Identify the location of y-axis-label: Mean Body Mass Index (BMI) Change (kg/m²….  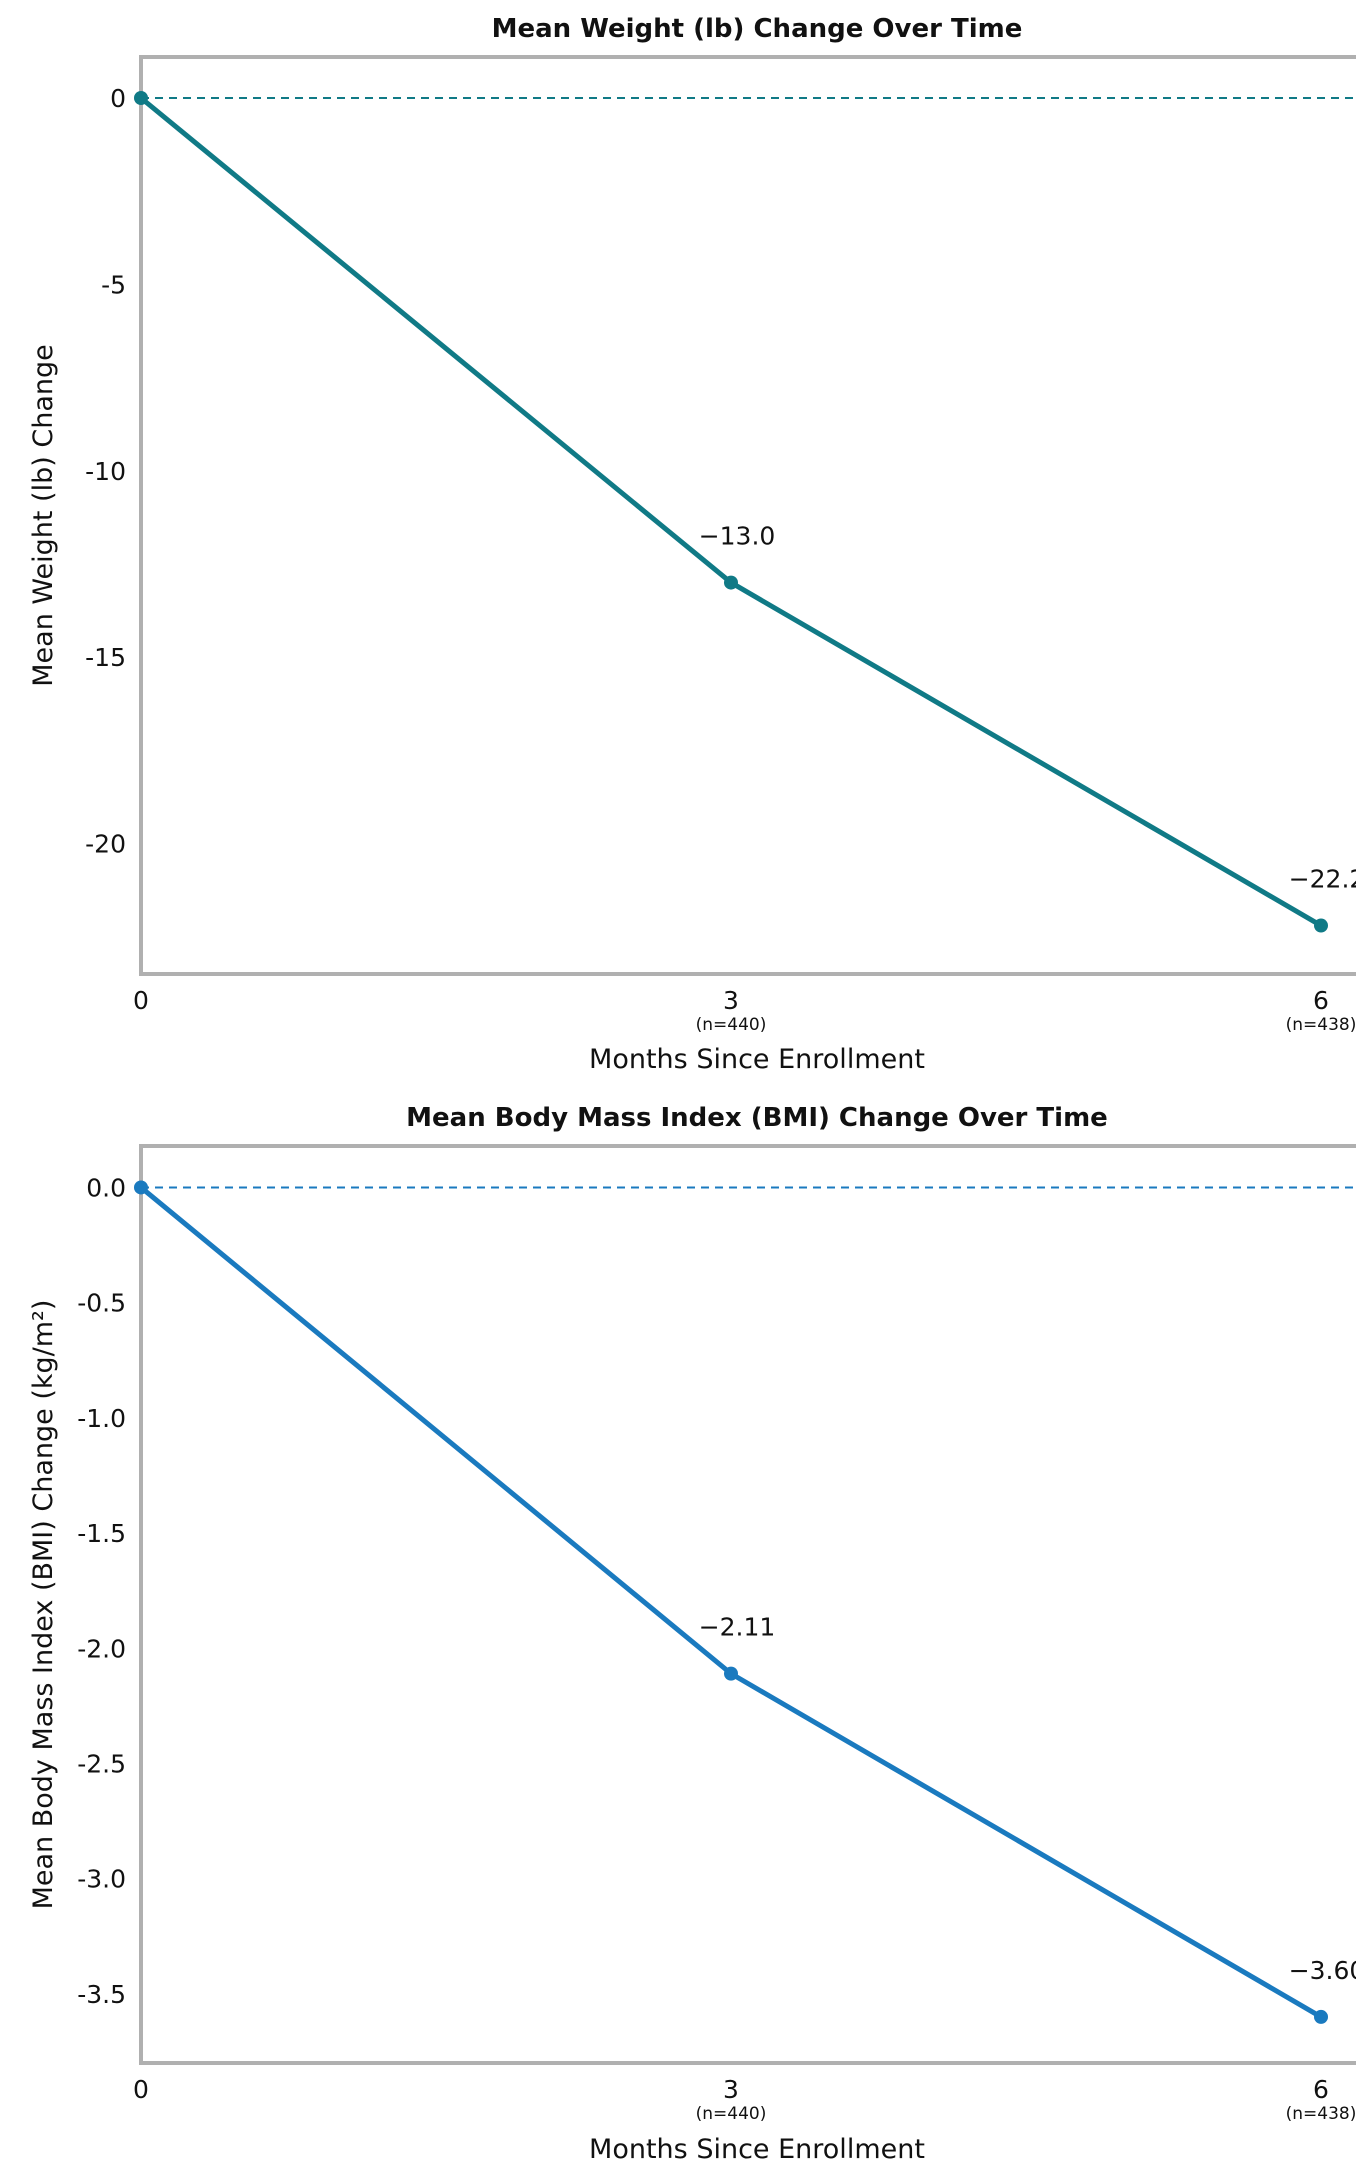
(43, 1605).